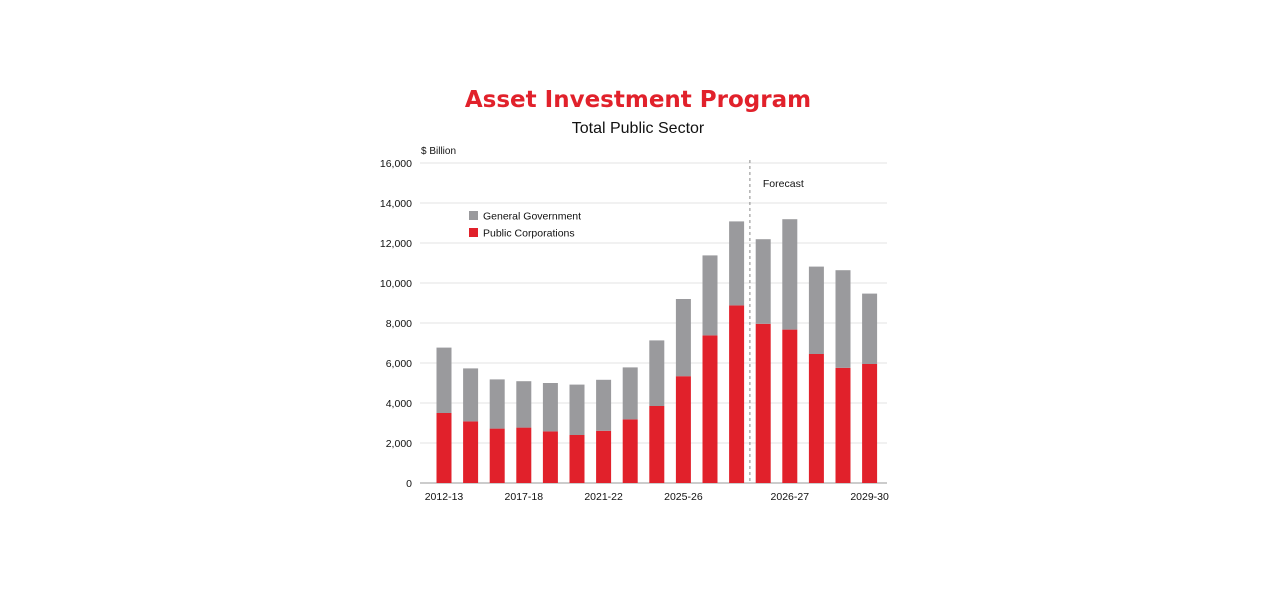 The height and width of the screenshot is (600, 1280). What do you see at coordinates (790, 497) in the screenshot?
I see `x-tick-label: 2026-27` at bounding box center [790, 497].